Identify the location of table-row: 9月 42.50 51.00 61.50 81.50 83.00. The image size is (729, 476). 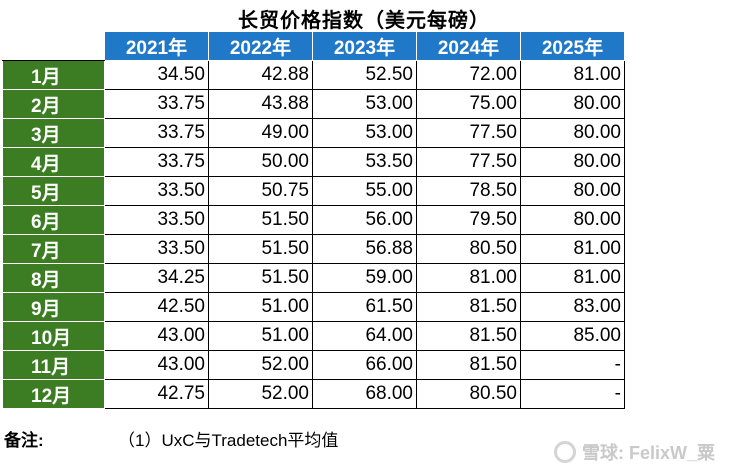
(313, 307).